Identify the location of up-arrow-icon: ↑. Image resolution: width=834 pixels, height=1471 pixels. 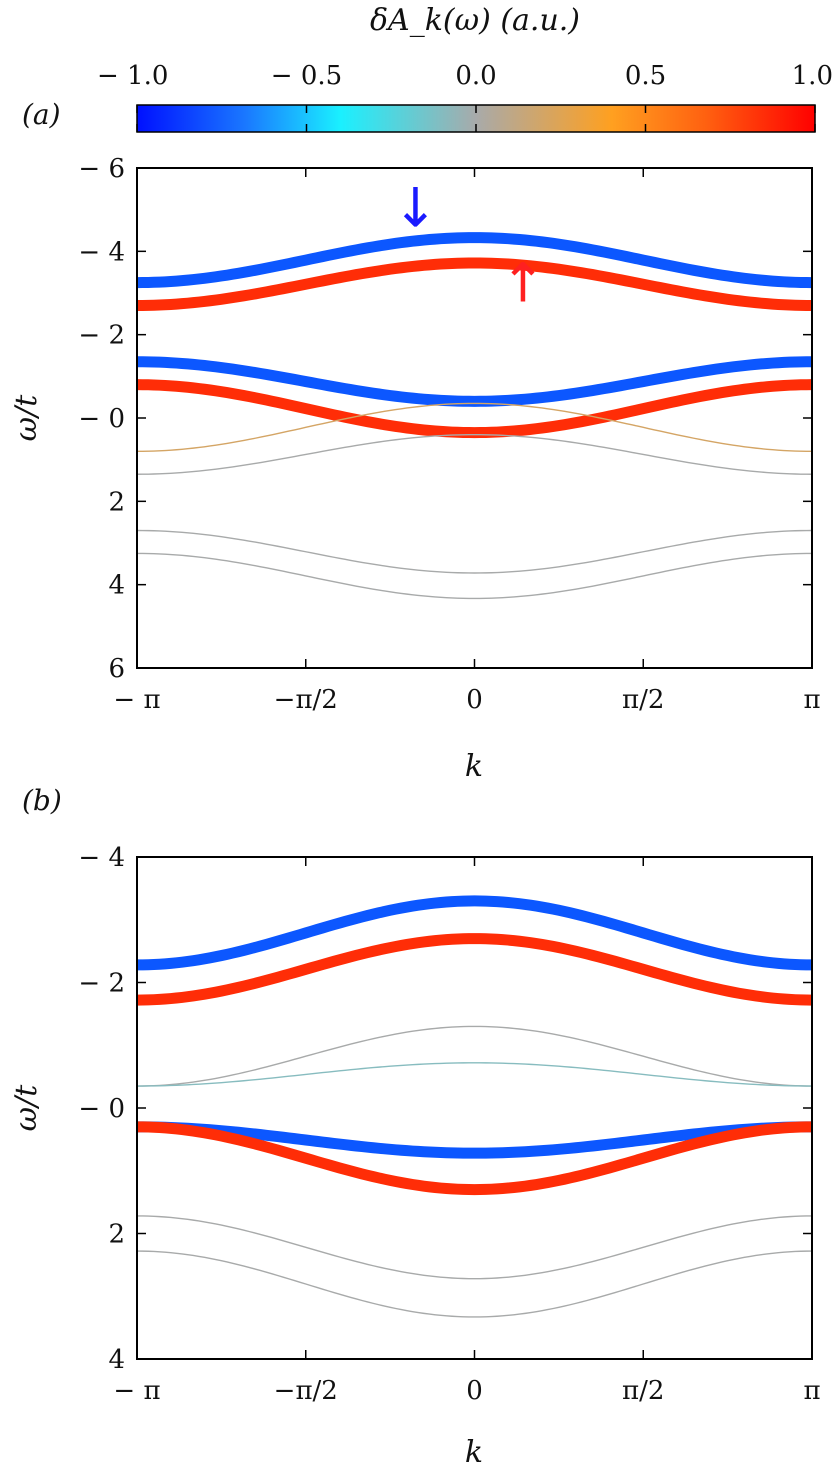
(522, 282).